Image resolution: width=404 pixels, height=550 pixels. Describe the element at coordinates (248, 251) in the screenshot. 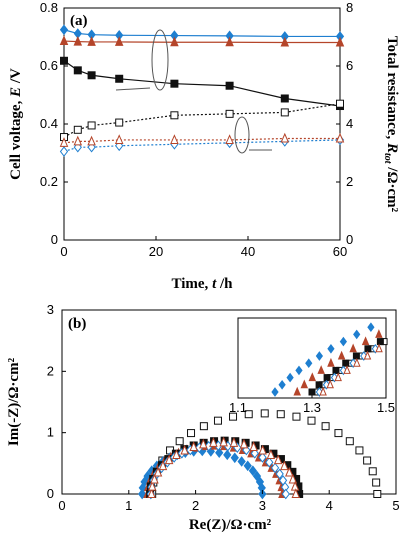

I see `x-tick-label-a: 40` at that location.